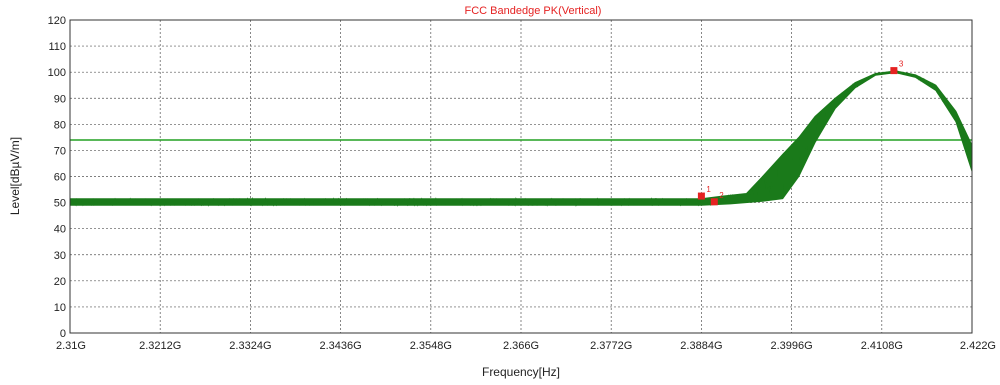  Describe the element at coordinates (15, 176) in the screenshot. I see `y-axis-label: Level[dBµV/m]` at that location.